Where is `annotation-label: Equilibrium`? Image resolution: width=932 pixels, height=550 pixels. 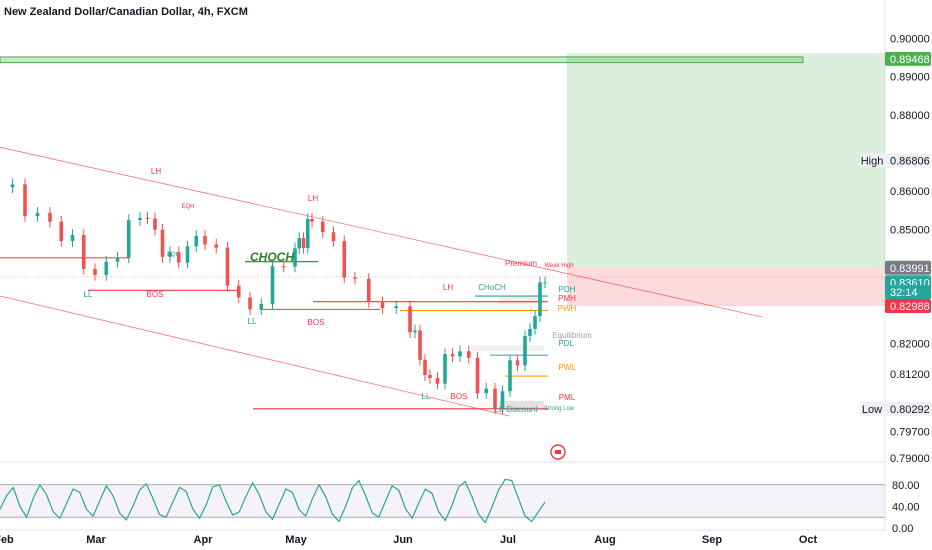 annotation-label: Equilibrium is located at coordinates (572, 335).